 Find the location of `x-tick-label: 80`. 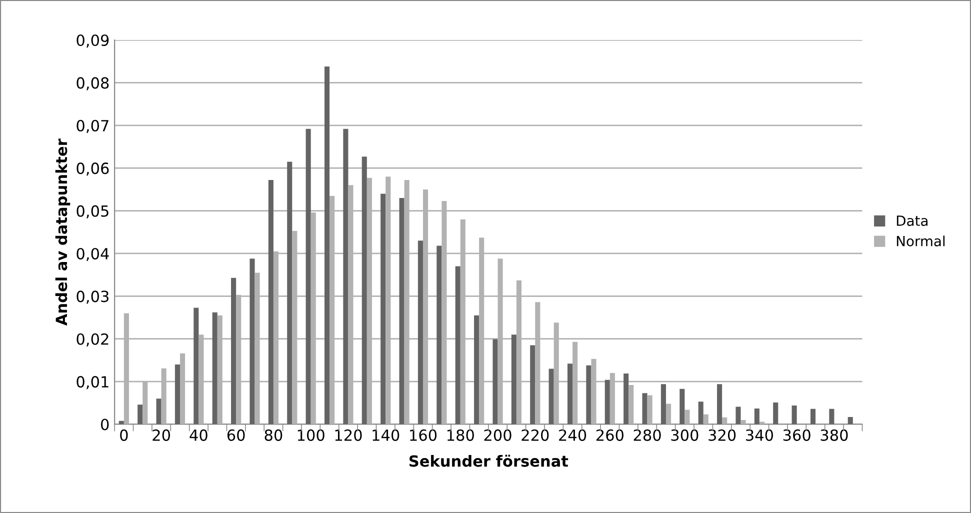

x-tick-label: 80 is located at coordinates (273, 435).